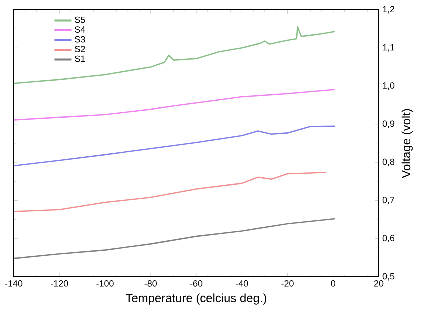 The width and height of the screenshot is (445, 330). Describe the element at coordinates (80, 49) in the screenshot. I see `legend-label: S2` at that location.